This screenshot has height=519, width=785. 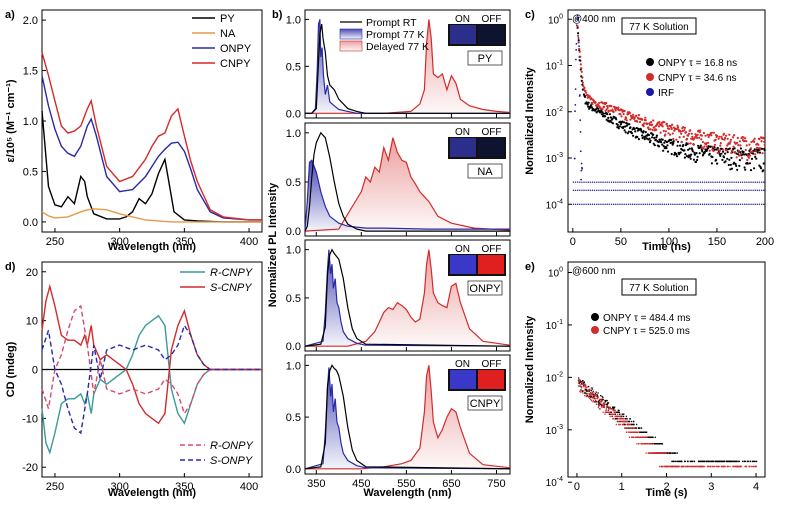 I want to click on panel-c-letter: c), so click(x=530, y=15).